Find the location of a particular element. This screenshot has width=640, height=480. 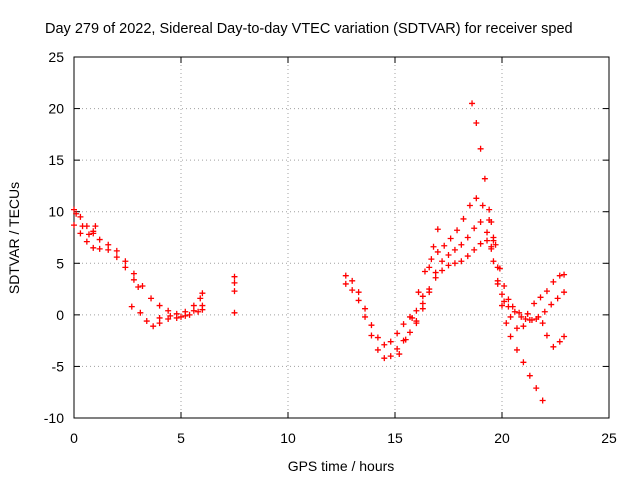

y-tick-label: 20 is located at coordinates (56, 109).